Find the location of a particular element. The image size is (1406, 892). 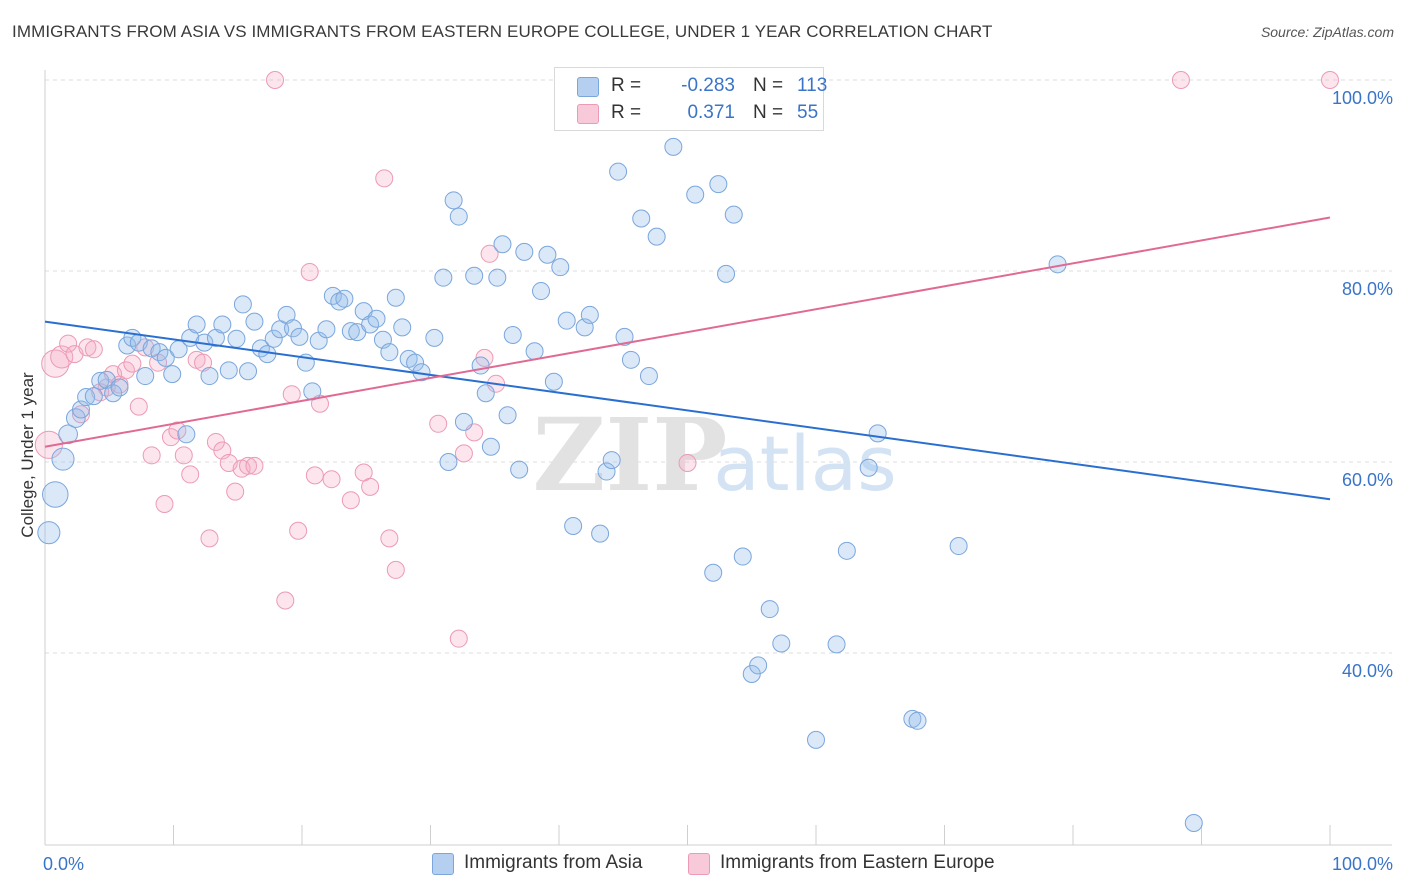

watermark-atlas: atlas is located at coordinates (805, 463).